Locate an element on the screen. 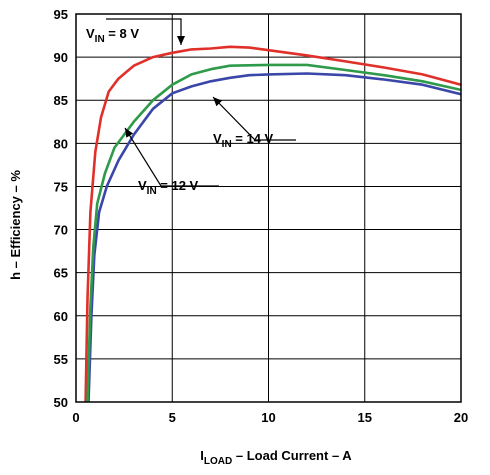  y-tick-label-3: 65 is located at coordinates (61, 273).